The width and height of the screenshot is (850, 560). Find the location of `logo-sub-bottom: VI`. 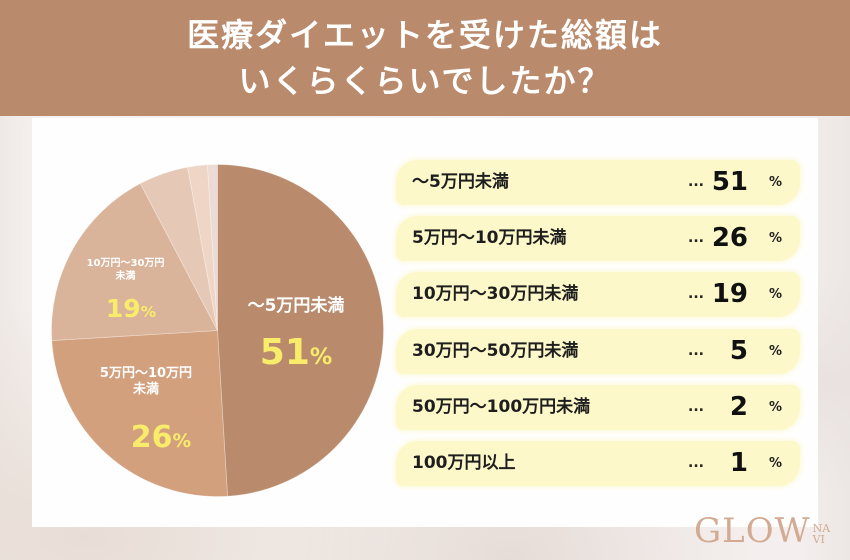

logo-sub-bottom: VI is located at coordinates (818, 539).